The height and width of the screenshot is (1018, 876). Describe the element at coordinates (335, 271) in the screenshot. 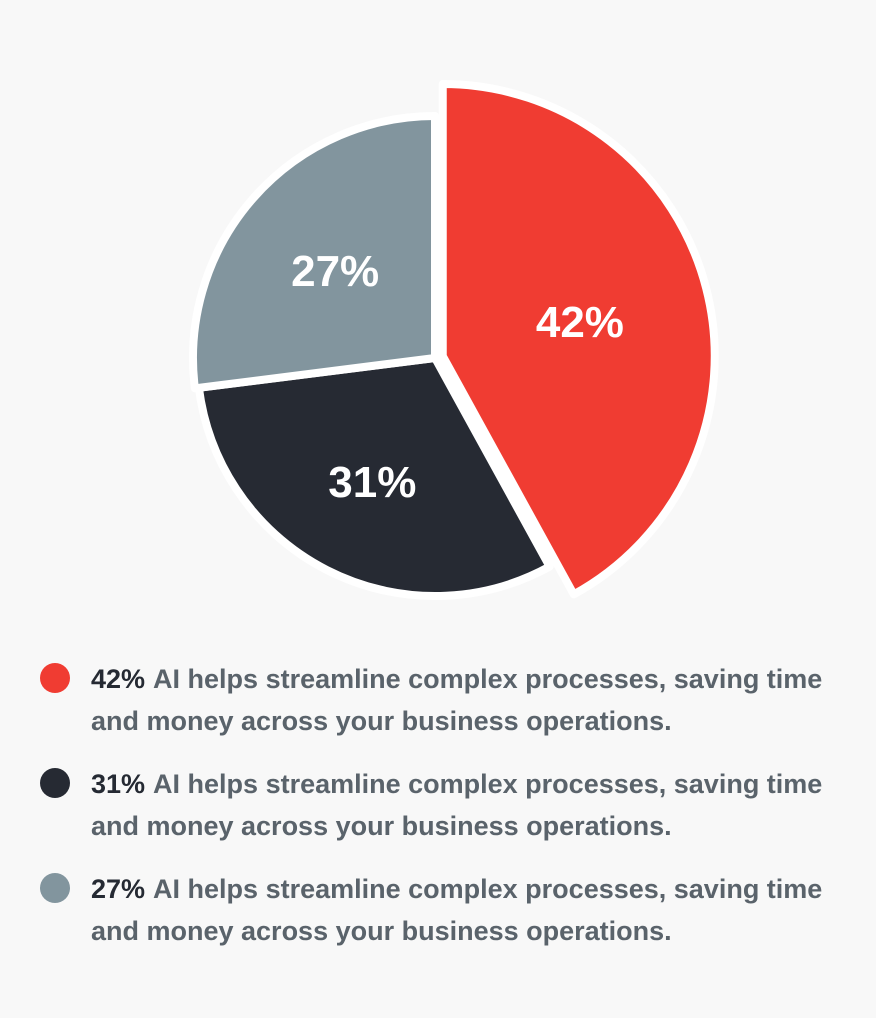

I see `pie-label-3: 27%` at that location.